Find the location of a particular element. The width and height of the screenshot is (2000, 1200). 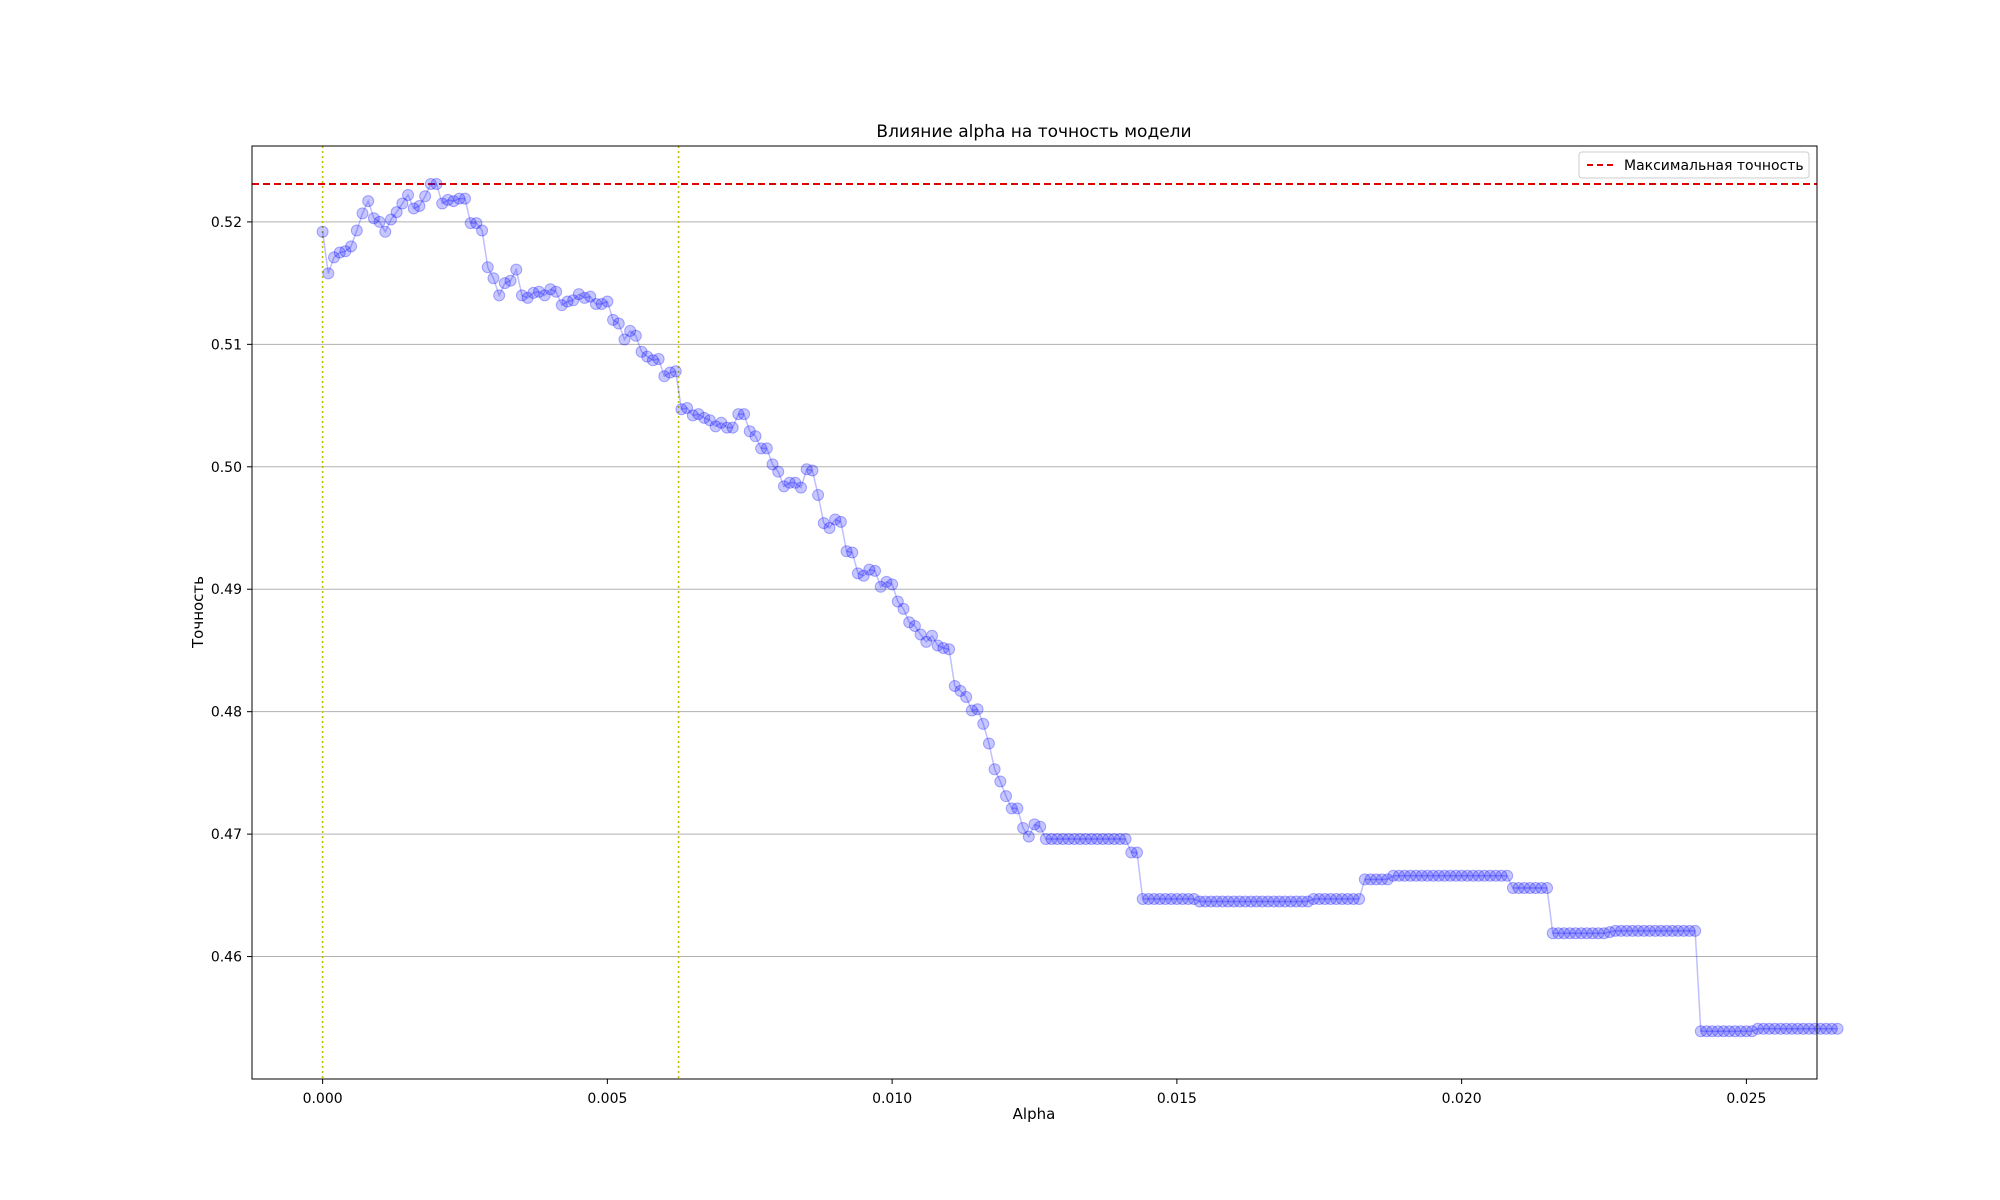

legend: Максимальная точность is located at coordinates (1694, 165).